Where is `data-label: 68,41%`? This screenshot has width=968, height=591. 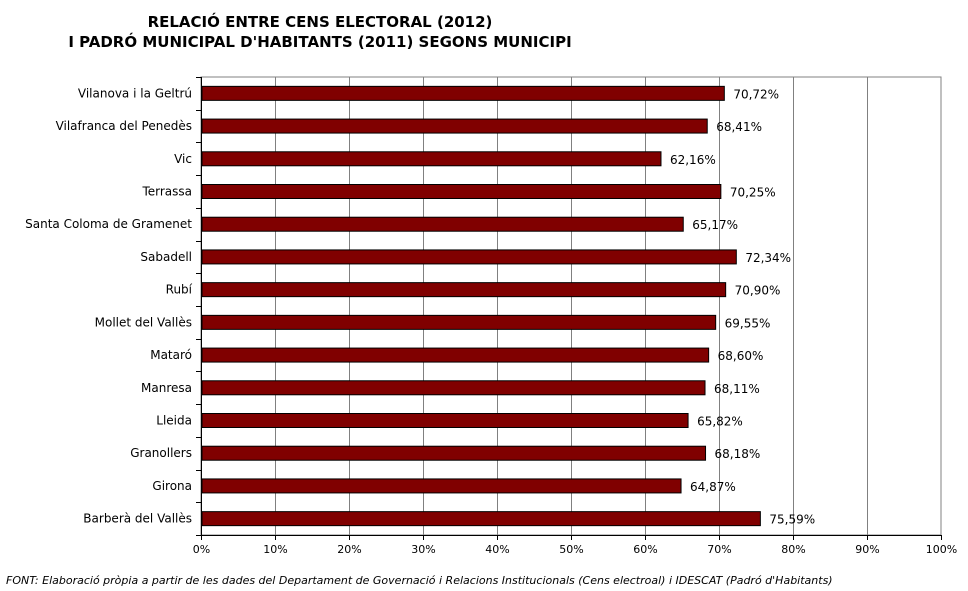 data-label: 68,41% is located at coordinates (739, 127).